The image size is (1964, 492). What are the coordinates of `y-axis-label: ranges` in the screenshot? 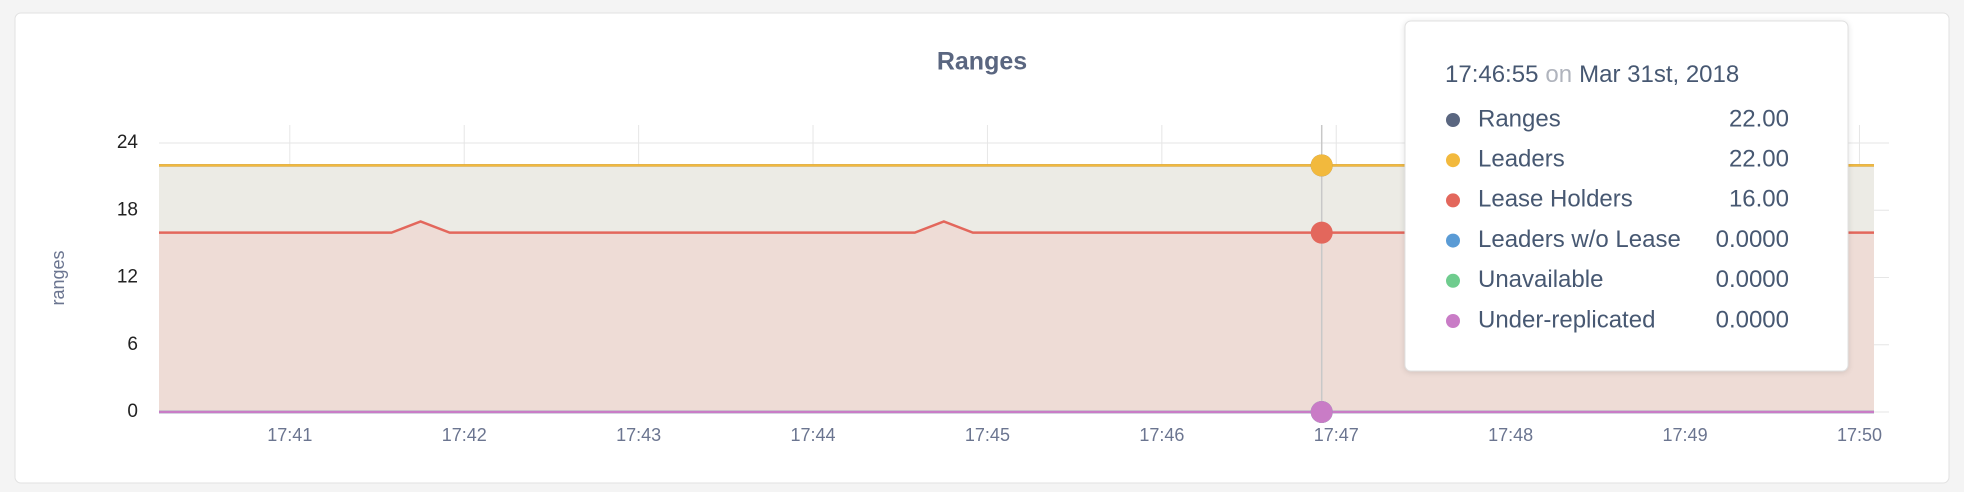 It's located at (58, 277).